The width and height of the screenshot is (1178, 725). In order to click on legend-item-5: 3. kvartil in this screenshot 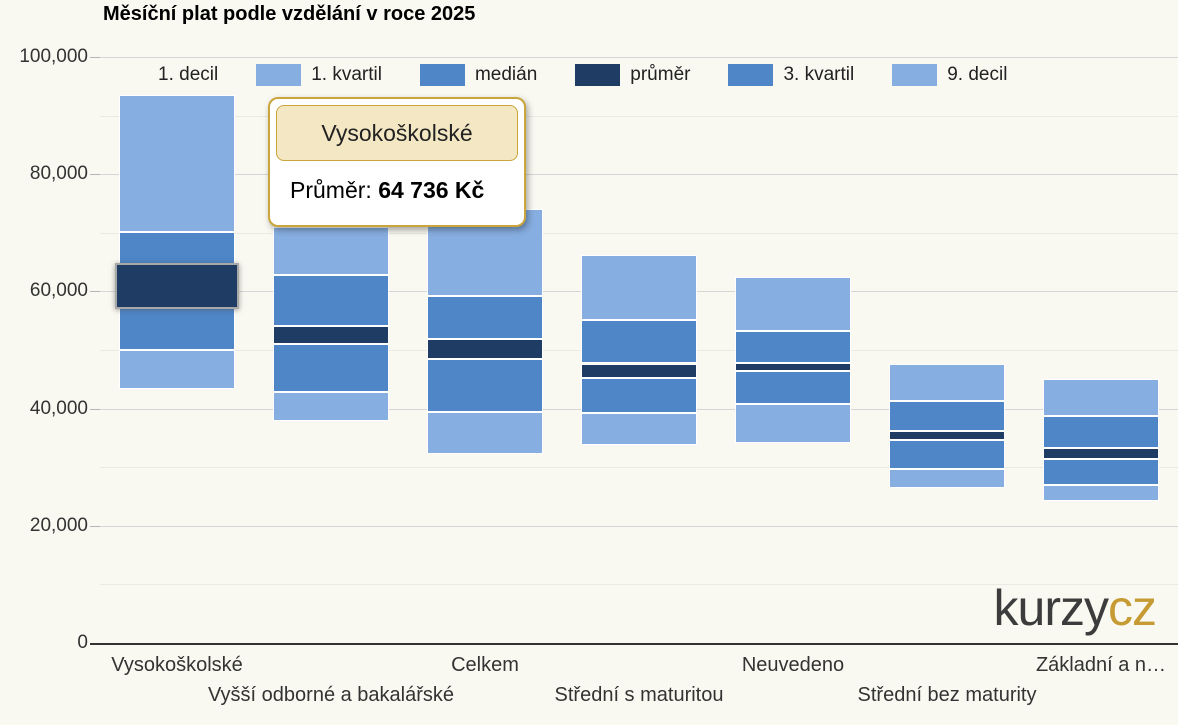, I will do `click(791, 75)`.